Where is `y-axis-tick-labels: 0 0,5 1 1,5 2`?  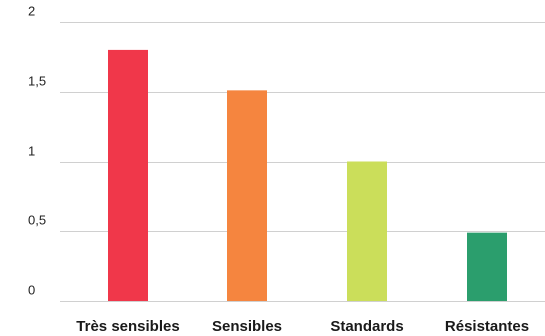
y-axis-tick-labels: 0 0,5 1 1,5 2 is located at coordinates (37, 151).